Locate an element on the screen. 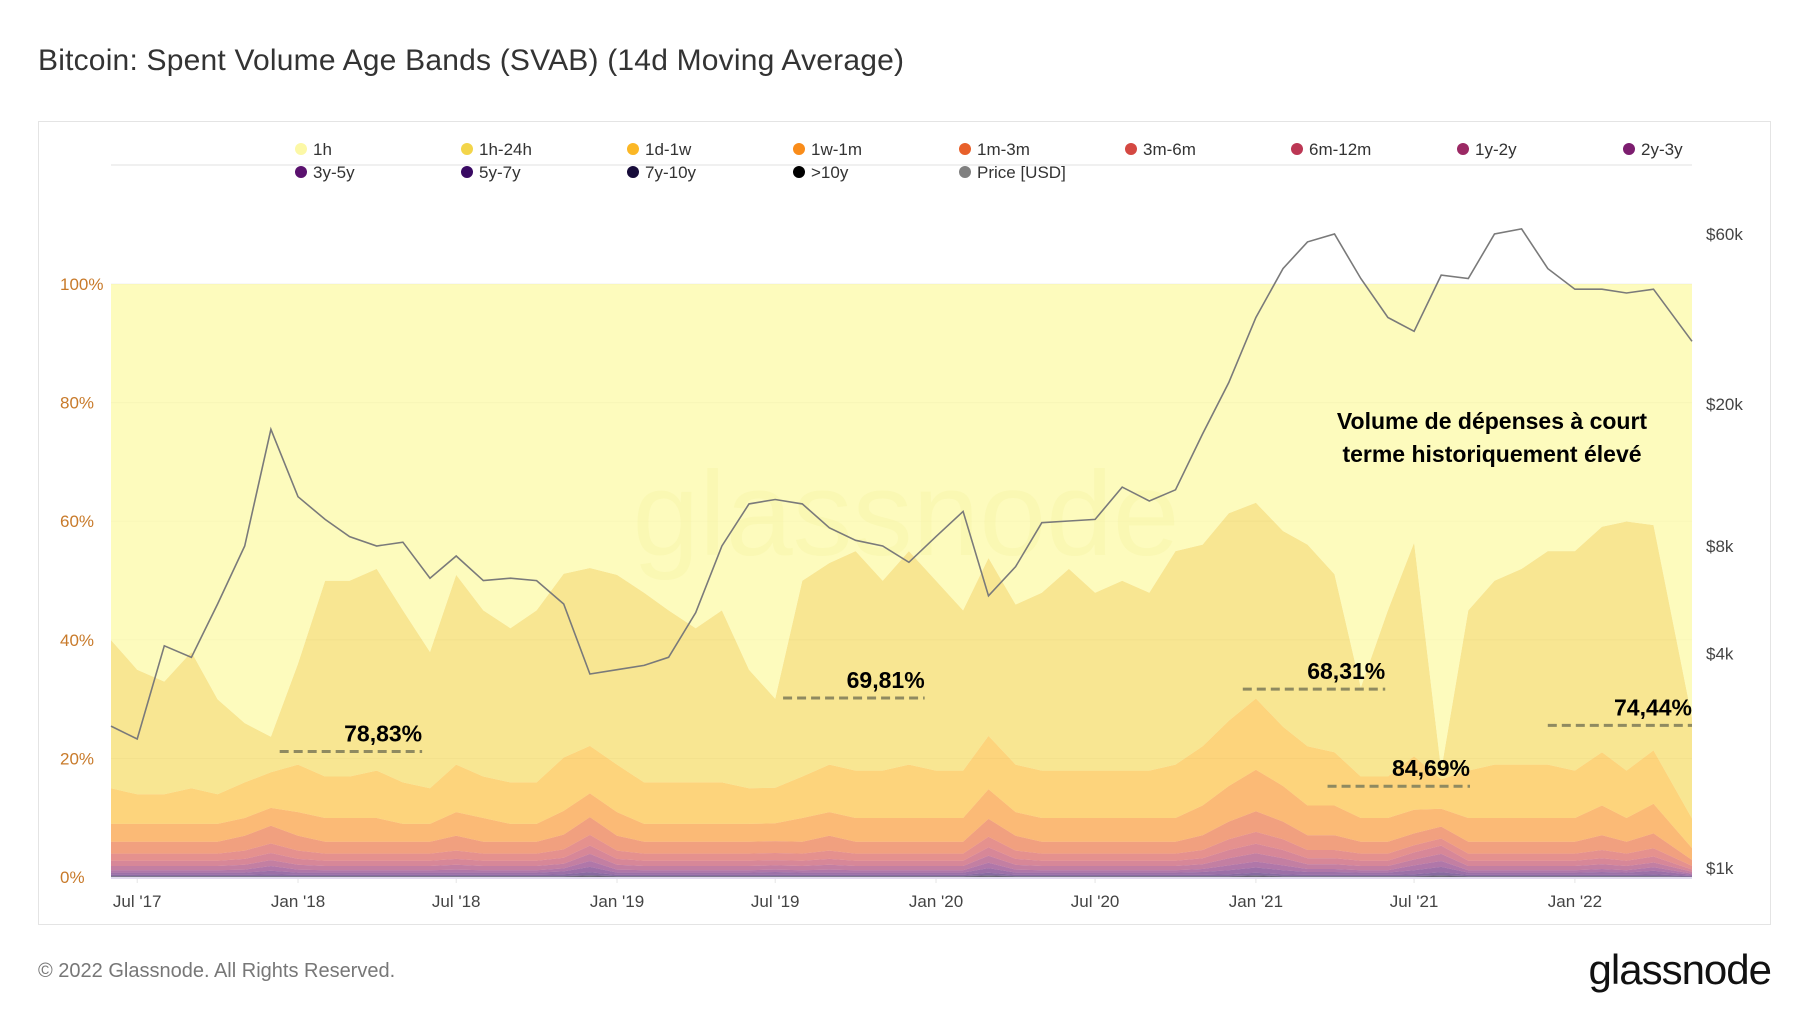 This screenshot has height=1013, width=1800. area-band-7y-10y is located at coordinates (901, 876).